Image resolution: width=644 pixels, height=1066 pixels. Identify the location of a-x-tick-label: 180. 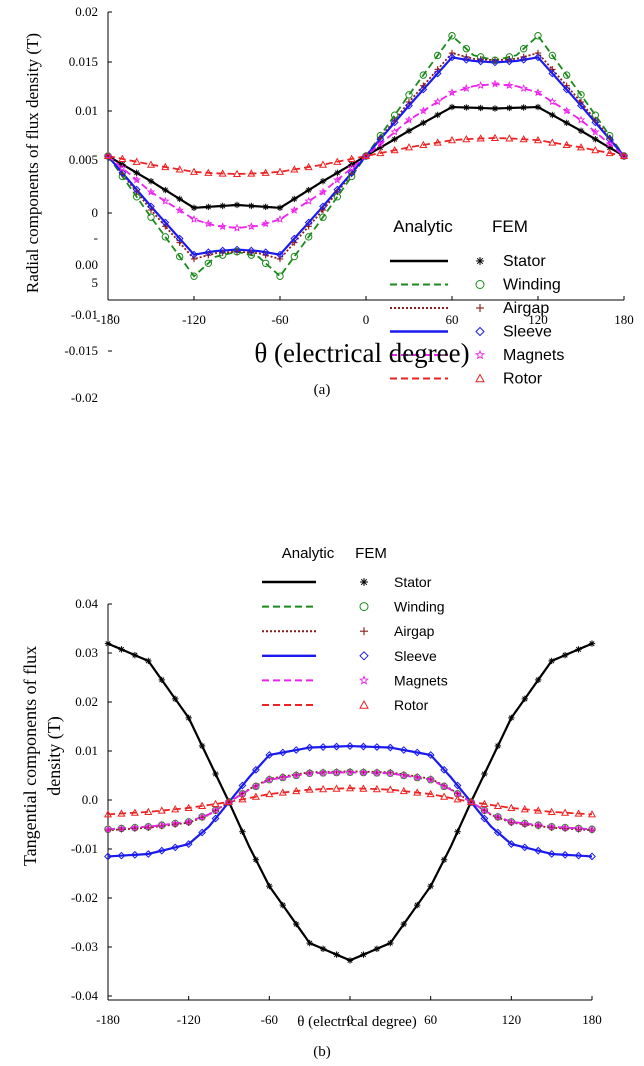
(624, 319).